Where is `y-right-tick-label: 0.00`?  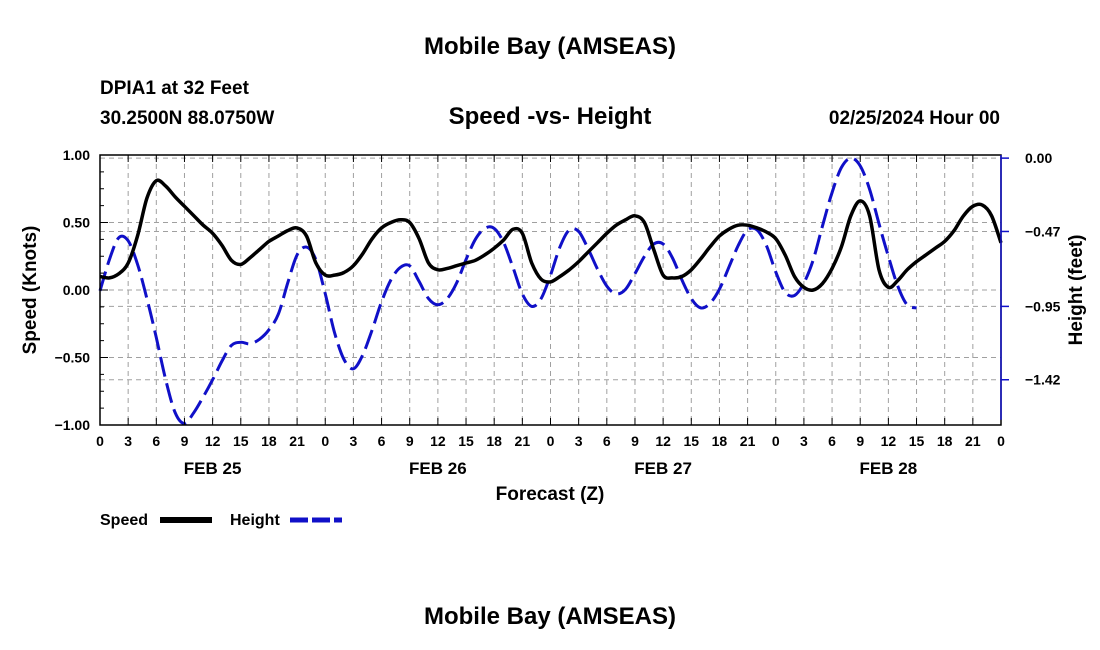 y-right-tick-label: 0.00 is located at coordinates (1038, 158).